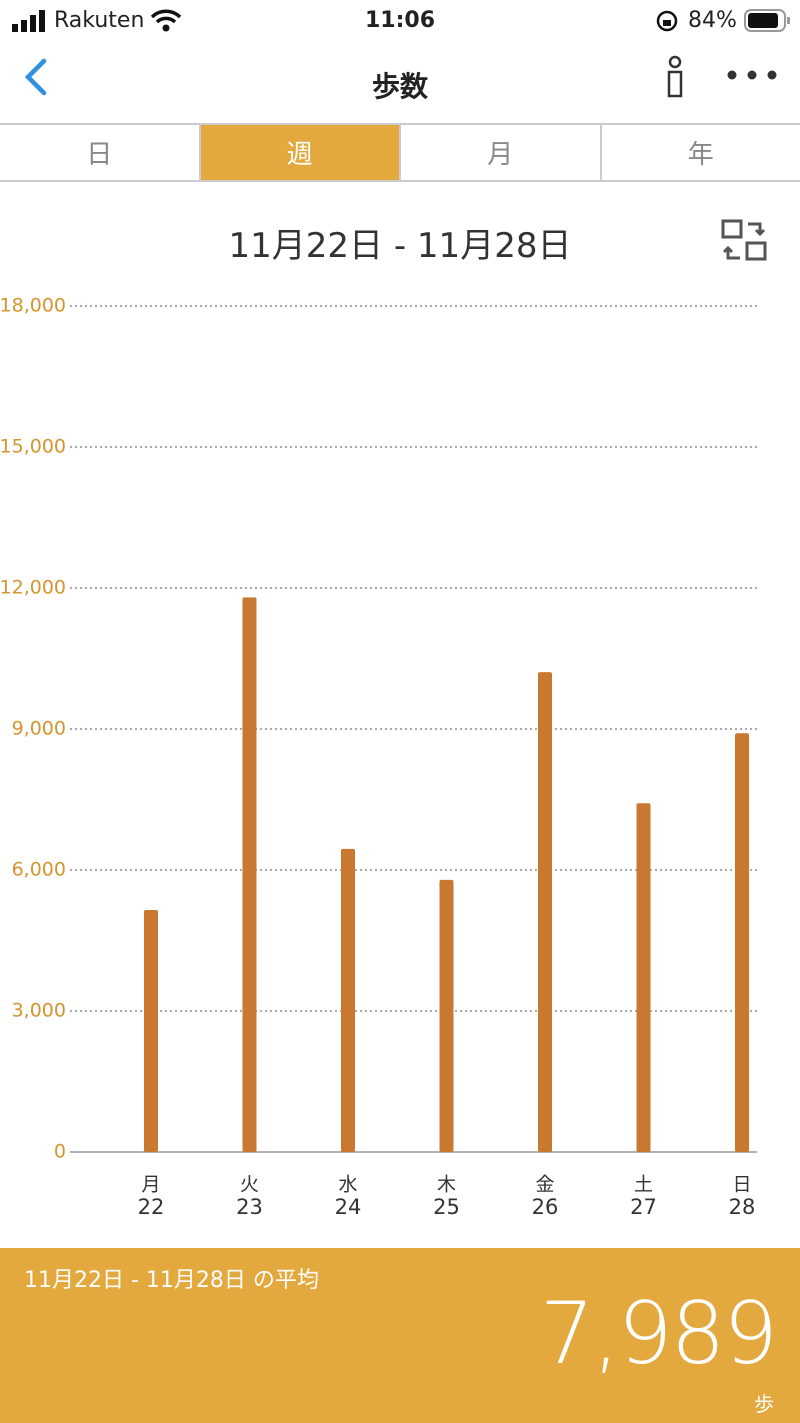 This screenshot has width=800, height=1423. What do you see at coordinates (33, 447) in the screenshot?
I see `y-tick-label: 15,000` at bounding box center [33, 447].